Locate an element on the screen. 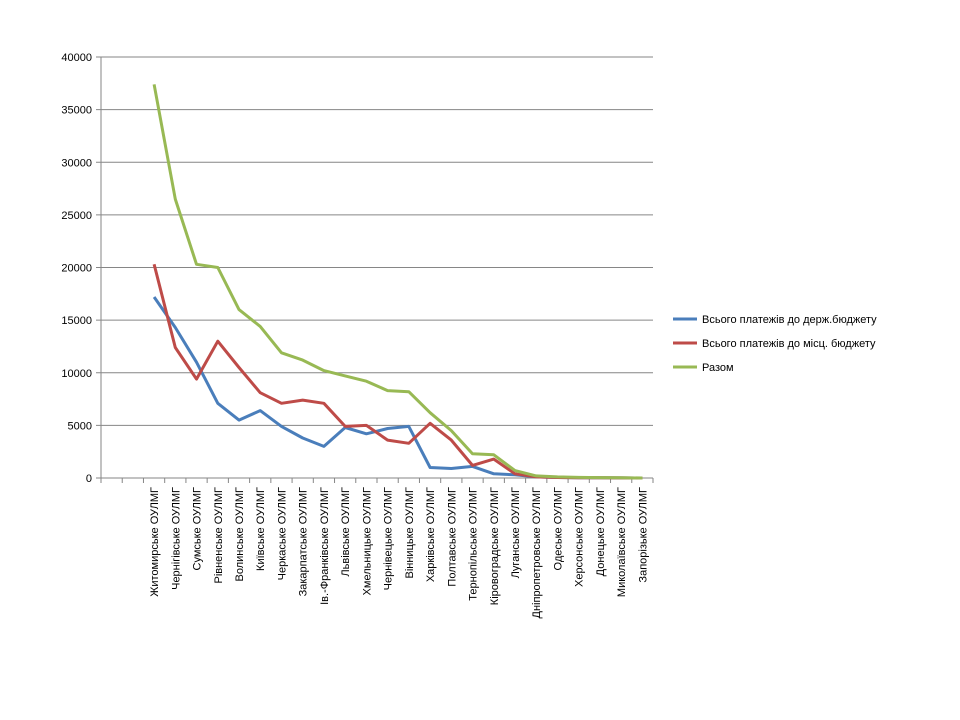  x-tick-label: Запорізьке ОУЛМГ is located at coordinates (643, 535).